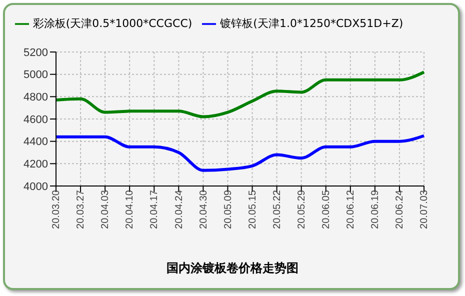 The image size is (465, 296). I want to click on x-tick-label: 20.04.17, so click(154, 209).